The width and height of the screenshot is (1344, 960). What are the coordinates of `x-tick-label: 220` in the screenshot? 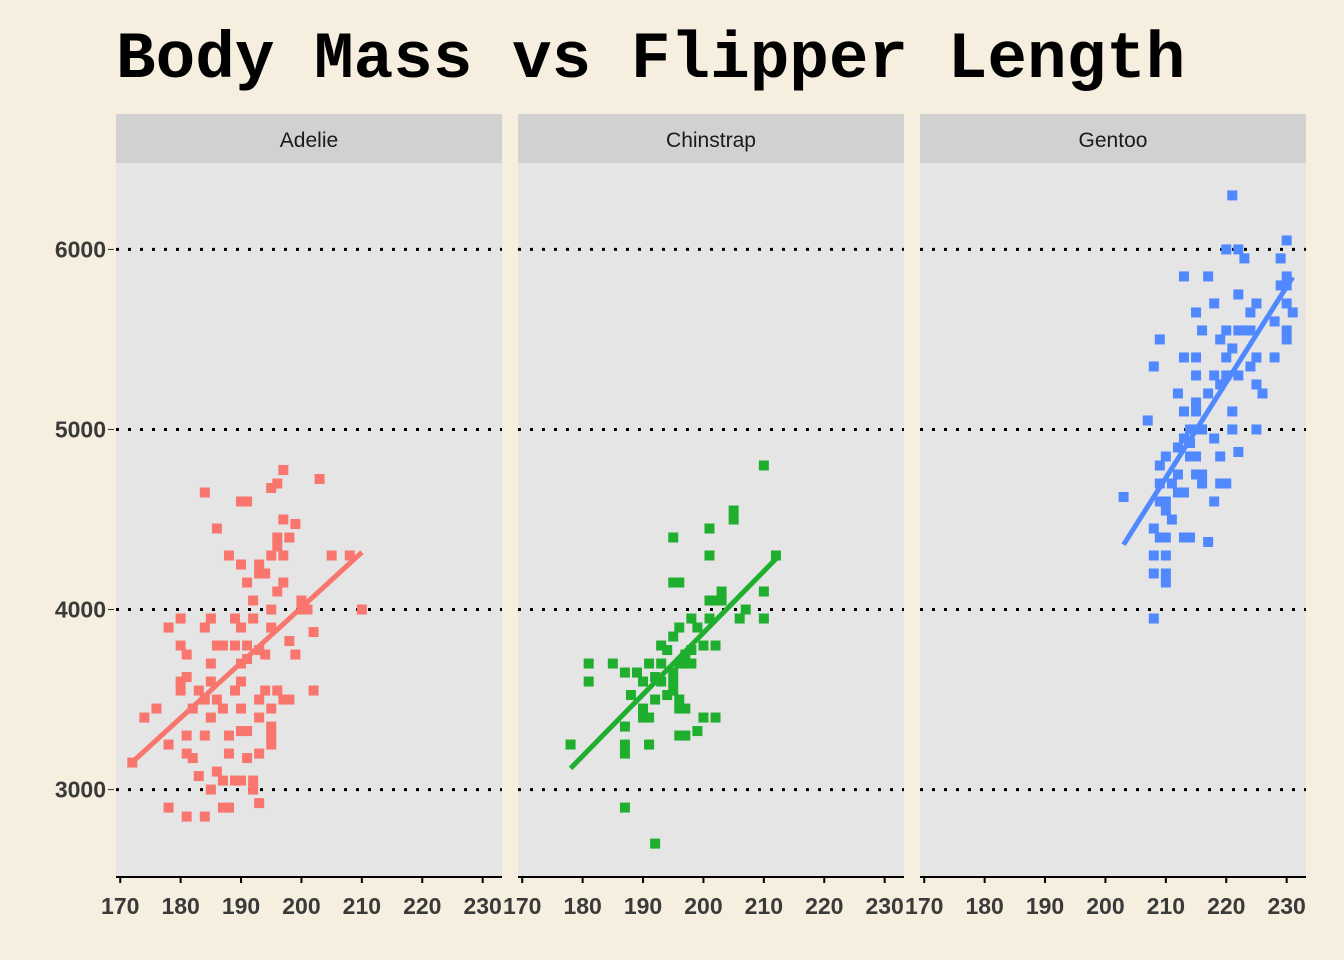 It's located at (422, 906).